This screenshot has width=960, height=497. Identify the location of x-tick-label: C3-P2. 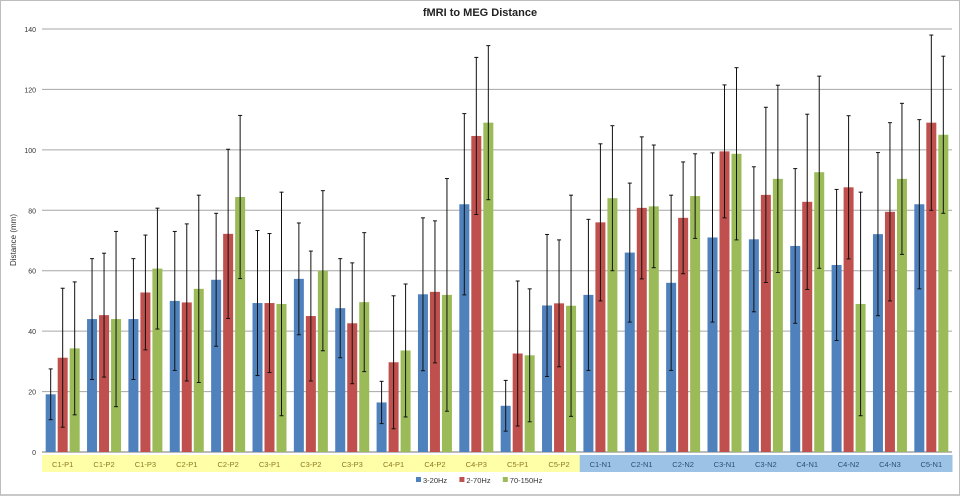
(310, 464).